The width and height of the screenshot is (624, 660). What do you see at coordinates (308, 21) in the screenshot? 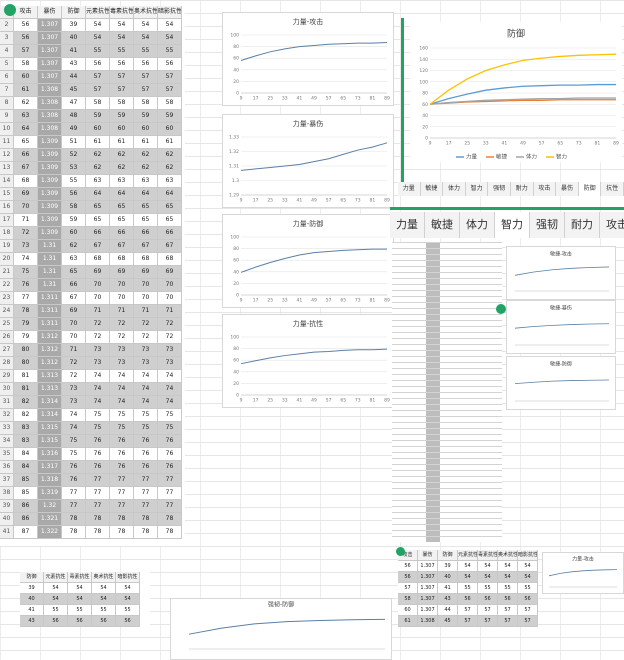
I see `chart-title: 力量-攻击` at bounding box center [308, 21].